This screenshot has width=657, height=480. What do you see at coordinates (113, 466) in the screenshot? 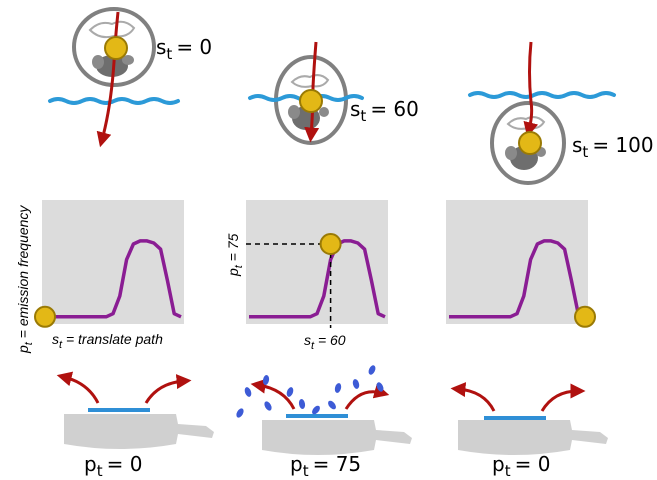
I see `p-label-1: pt = 0` at bounding box center [113, 466].